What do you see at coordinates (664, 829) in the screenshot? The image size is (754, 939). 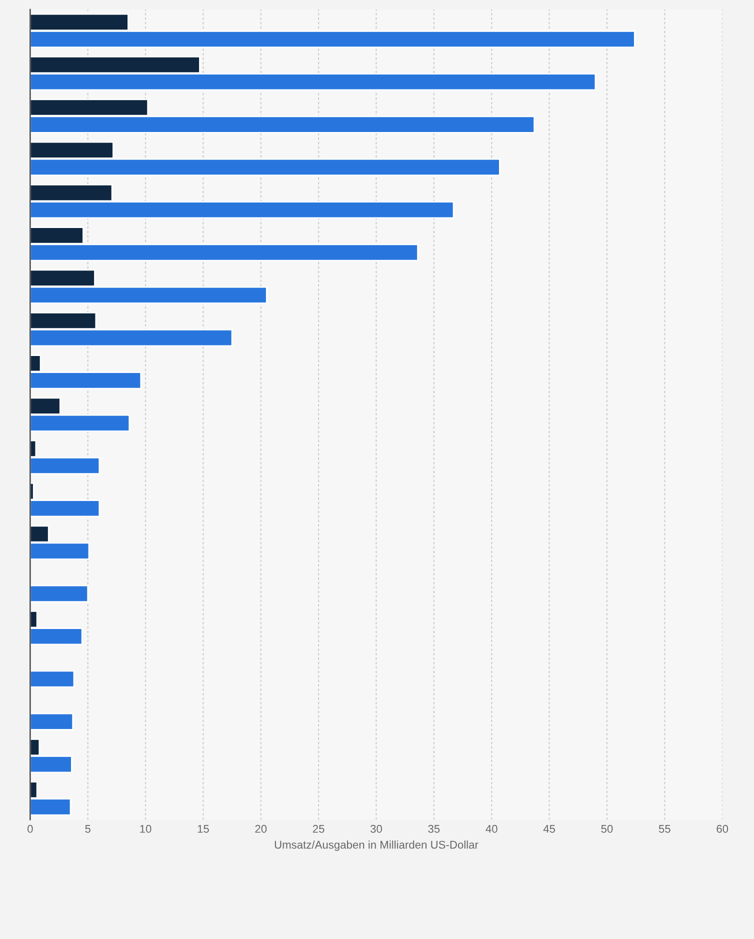 I see `x-tick-label: 55` at bounding box center [664, 829].